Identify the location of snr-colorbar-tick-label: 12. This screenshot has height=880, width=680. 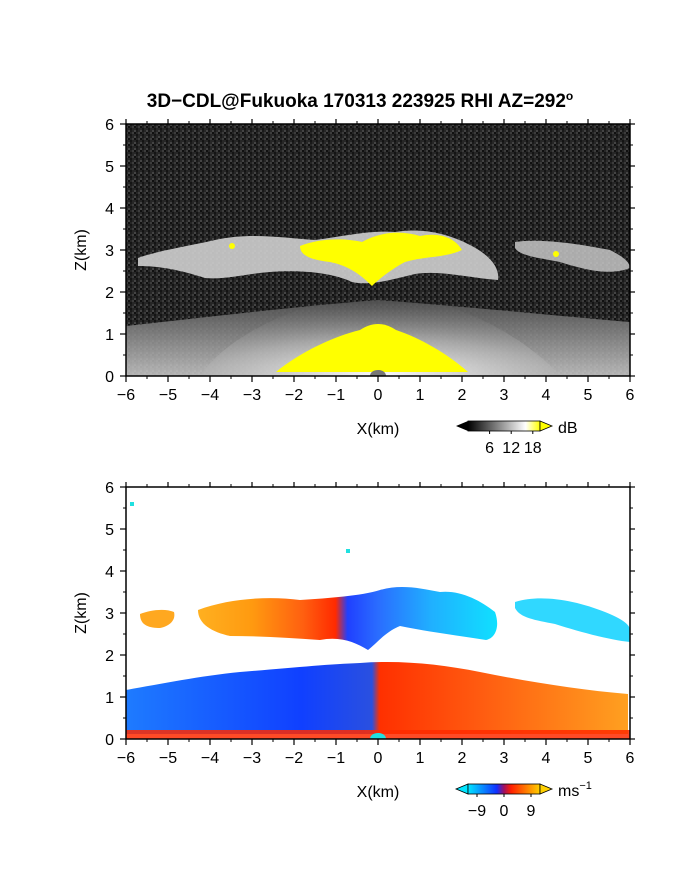
(511, 448).